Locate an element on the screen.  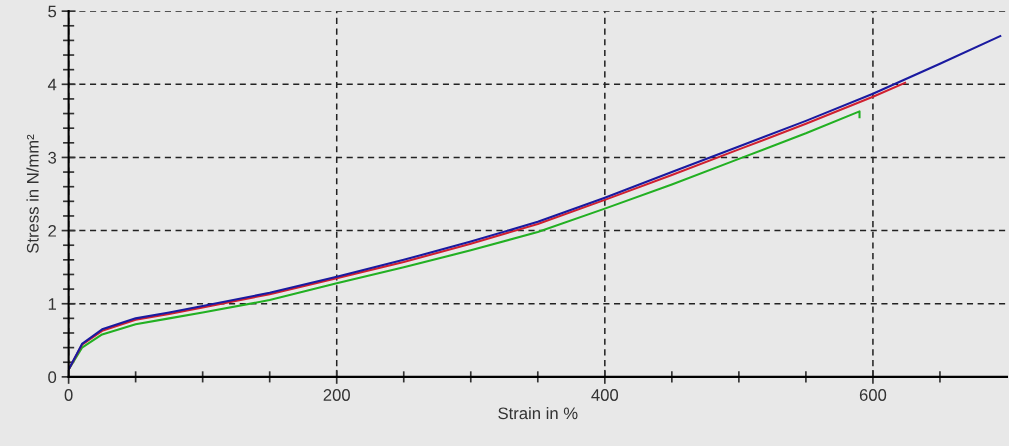
x-axis-title: Strain in % is located at coordinates (538, 413).